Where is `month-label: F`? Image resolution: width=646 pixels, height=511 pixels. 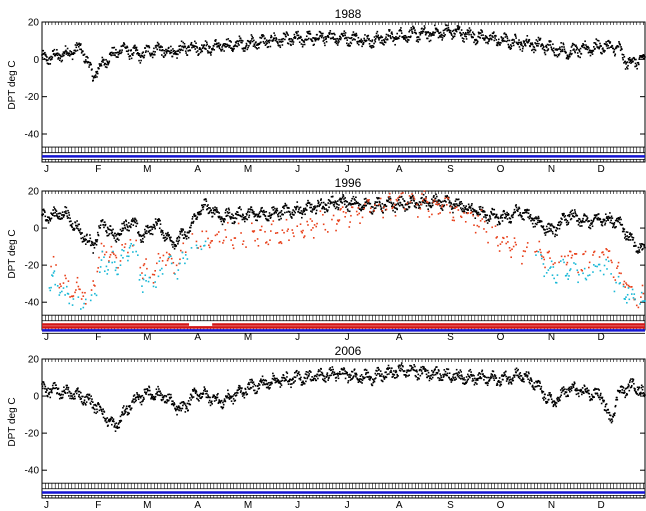 month-label: F is located at coordinates (98, 337).